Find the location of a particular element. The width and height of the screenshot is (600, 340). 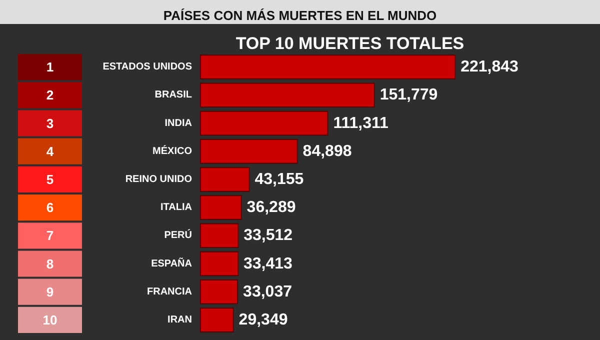

text: 2 is located at coordinates (50, 95).